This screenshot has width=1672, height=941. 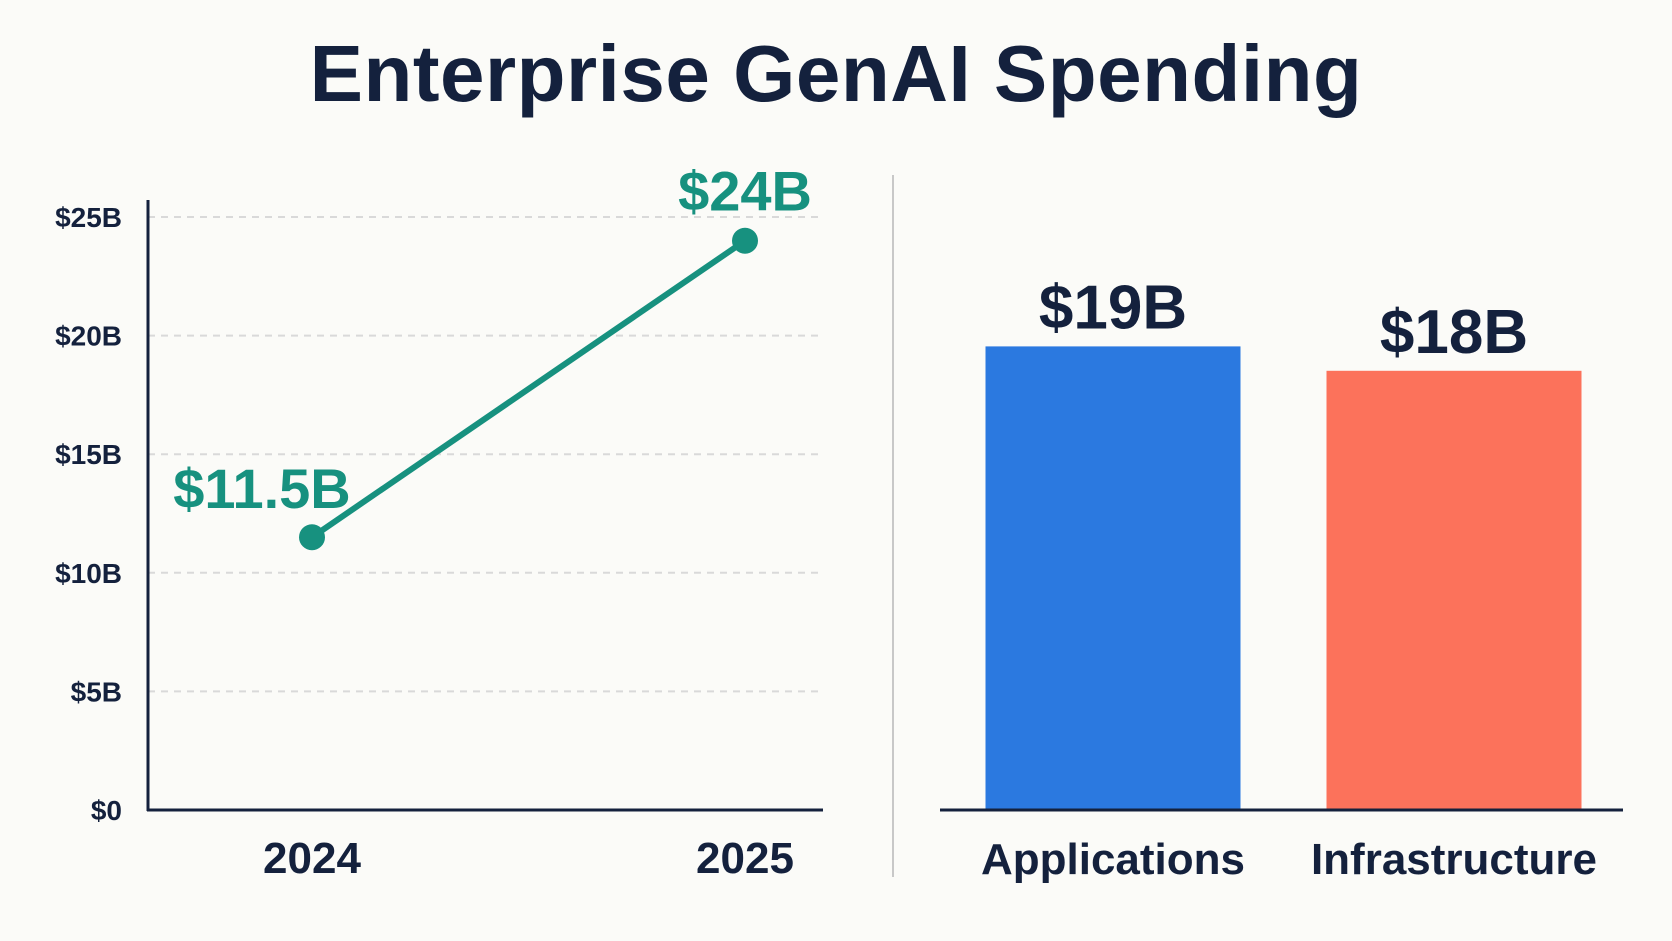 I want to click on y-tick-label: $5B, so click(x=96, y=691).